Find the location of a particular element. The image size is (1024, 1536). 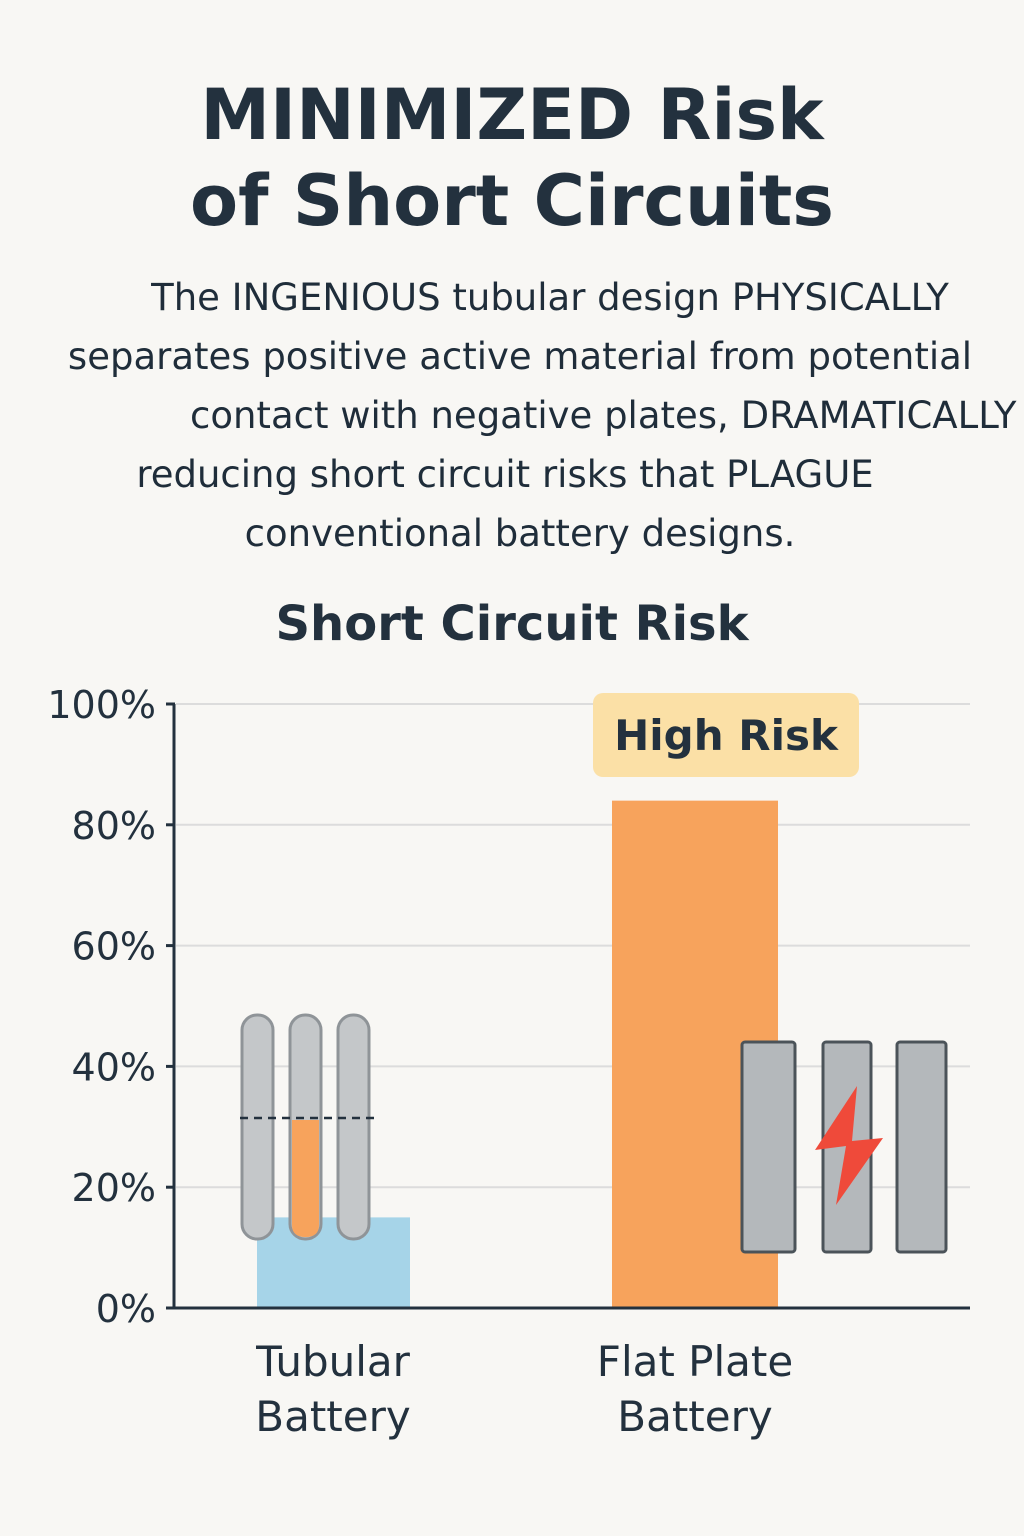

description-line-4: reducing short circuit risks that PLAGUE is located at coordinates (505, 474).